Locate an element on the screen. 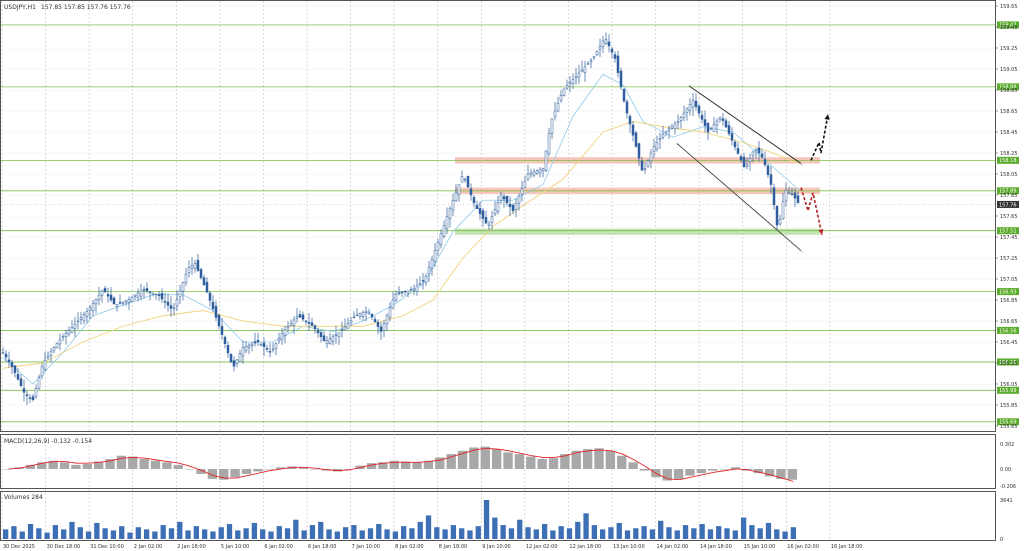  price-tick-label: 157.25 is located at coordinates (1009, 259).